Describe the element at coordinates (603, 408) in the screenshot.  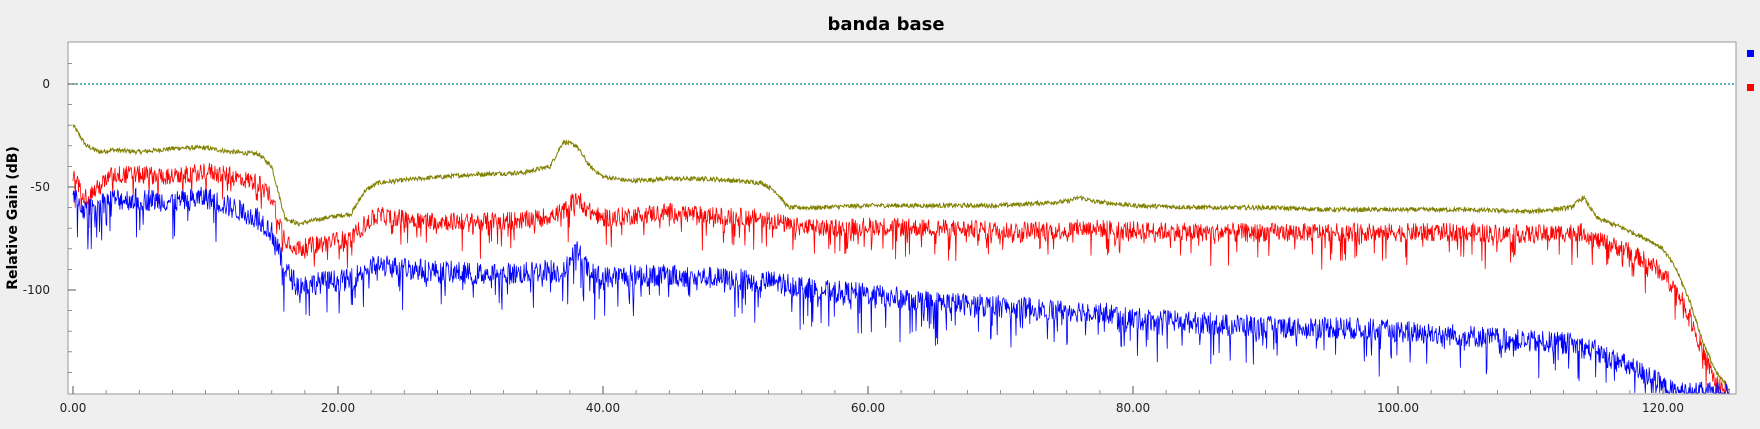
I see `x-tick-label: 40.00` at that location.